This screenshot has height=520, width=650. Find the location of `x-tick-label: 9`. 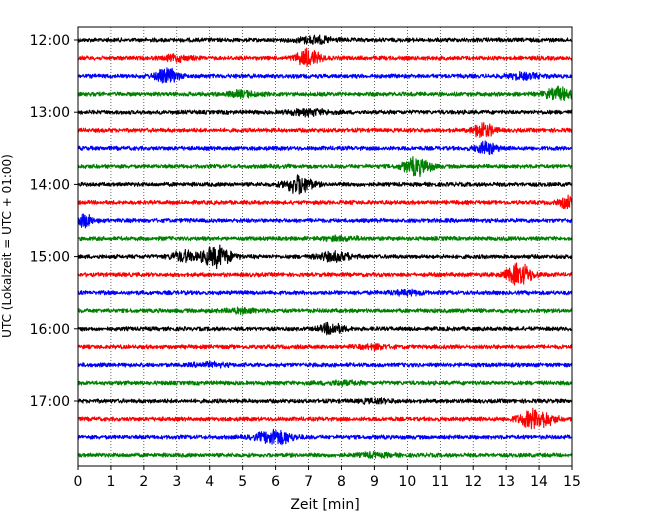

x-tick-label: 9 is located at coordinates (374, 482).